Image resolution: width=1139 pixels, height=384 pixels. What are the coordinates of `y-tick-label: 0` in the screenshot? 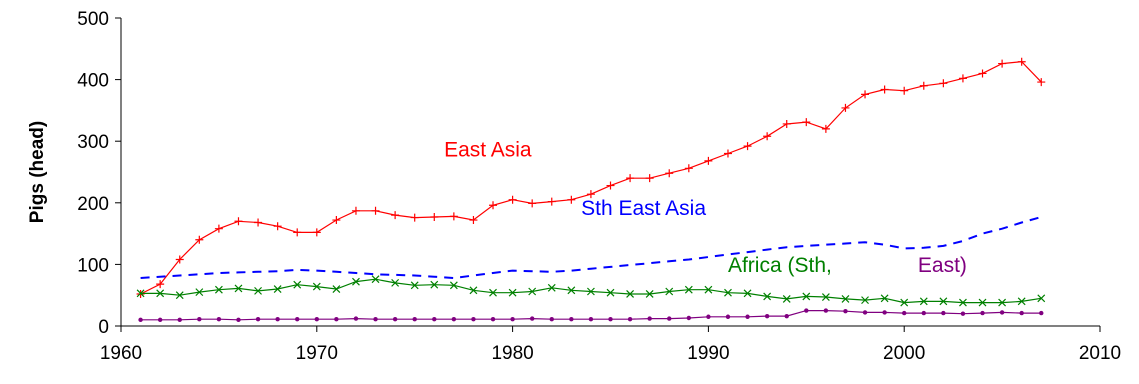 It's located at (103, 327).